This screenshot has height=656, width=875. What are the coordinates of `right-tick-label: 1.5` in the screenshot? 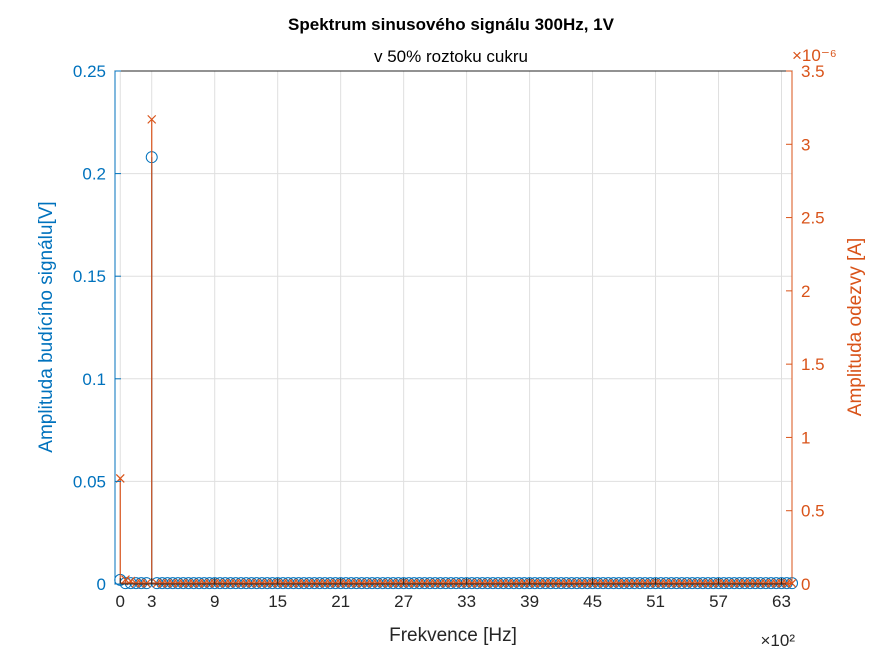 It's located at (813, 364).